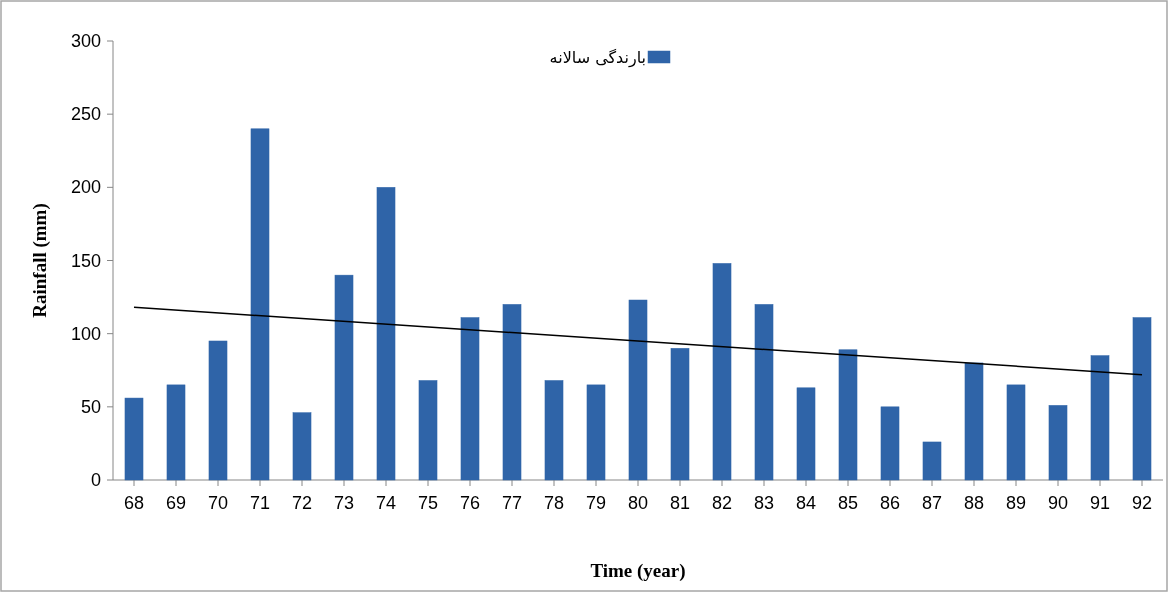 The image size is (1168, 592). I want to click on x-tick-label: 90, so click(1058, 503).